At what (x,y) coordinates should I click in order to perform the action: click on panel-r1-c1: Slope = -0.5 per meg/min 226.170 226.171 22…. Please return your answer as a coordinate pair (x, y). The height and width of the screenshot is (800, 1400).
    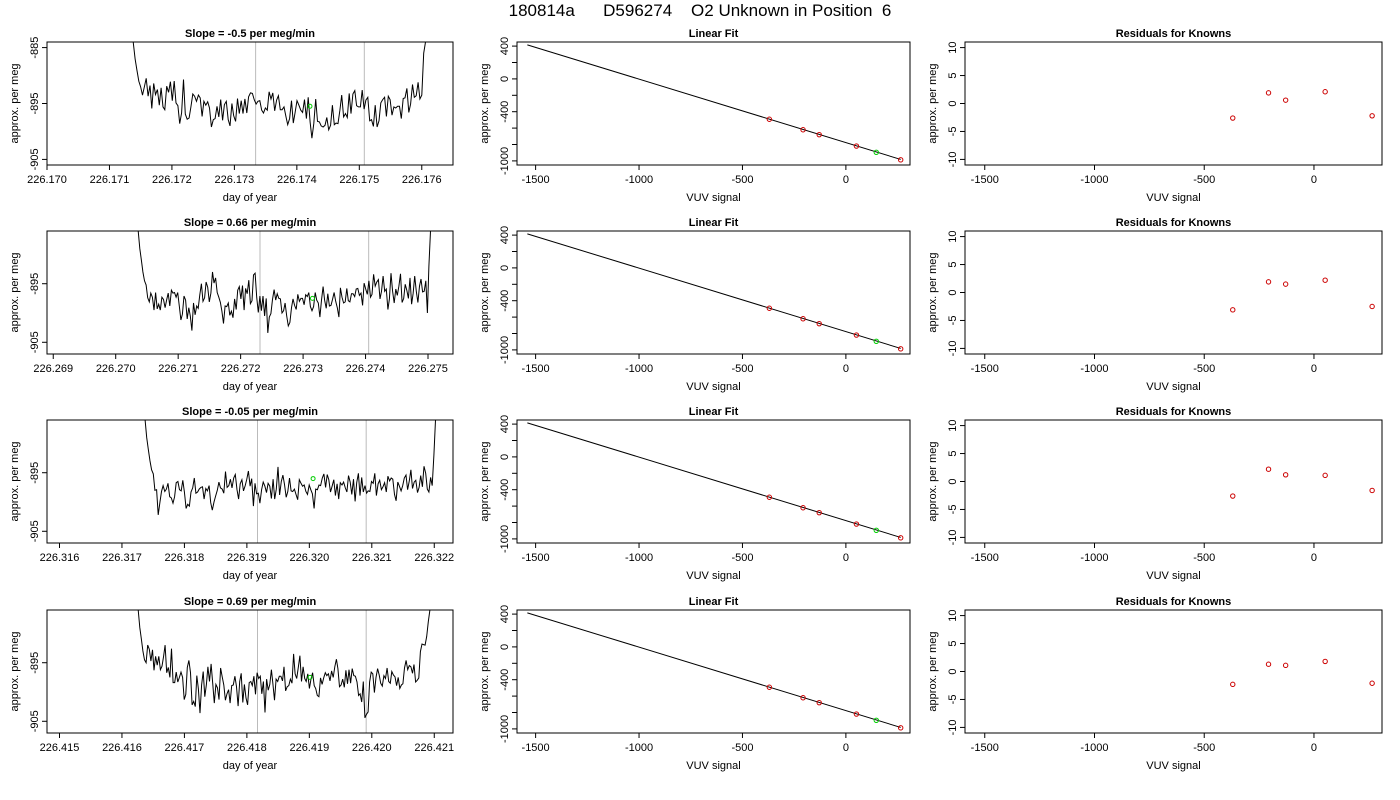
    Looking at the image, I should click on (231, 116).